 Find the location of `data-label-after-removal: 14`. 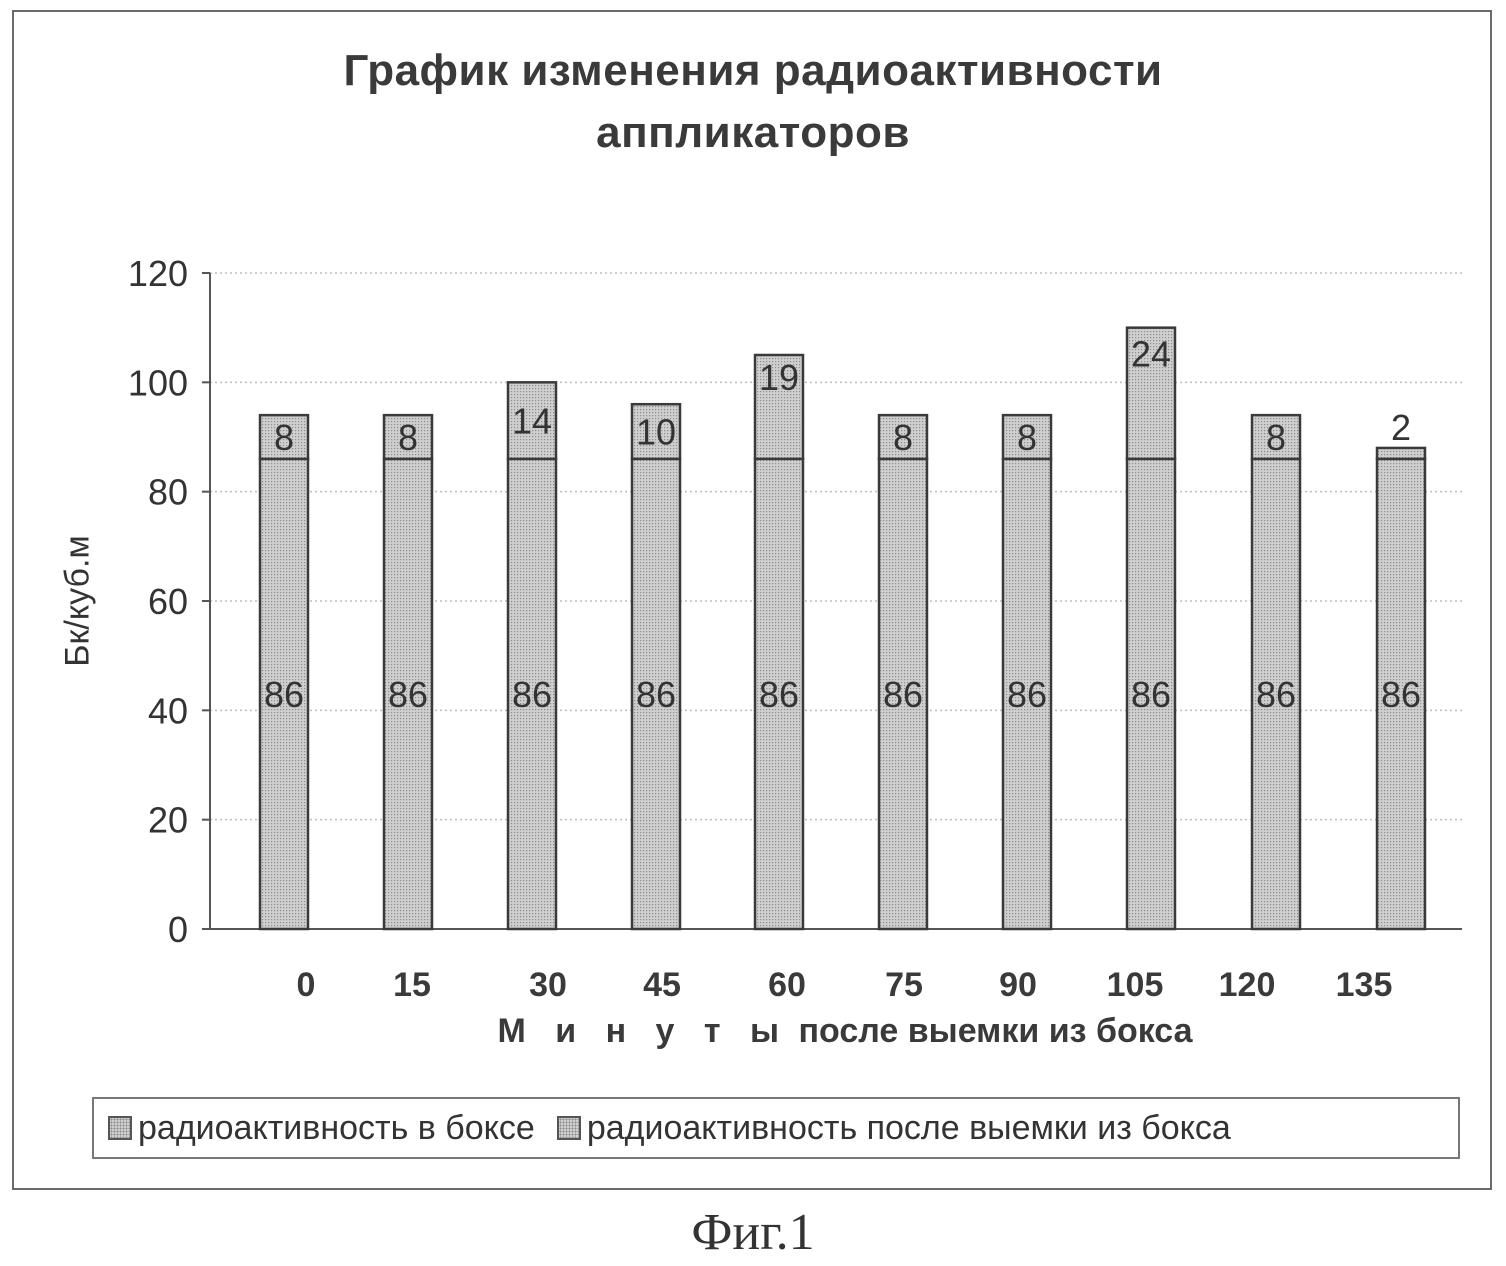

data-label-after-removal: 14 is located at coordinates (532, 421).